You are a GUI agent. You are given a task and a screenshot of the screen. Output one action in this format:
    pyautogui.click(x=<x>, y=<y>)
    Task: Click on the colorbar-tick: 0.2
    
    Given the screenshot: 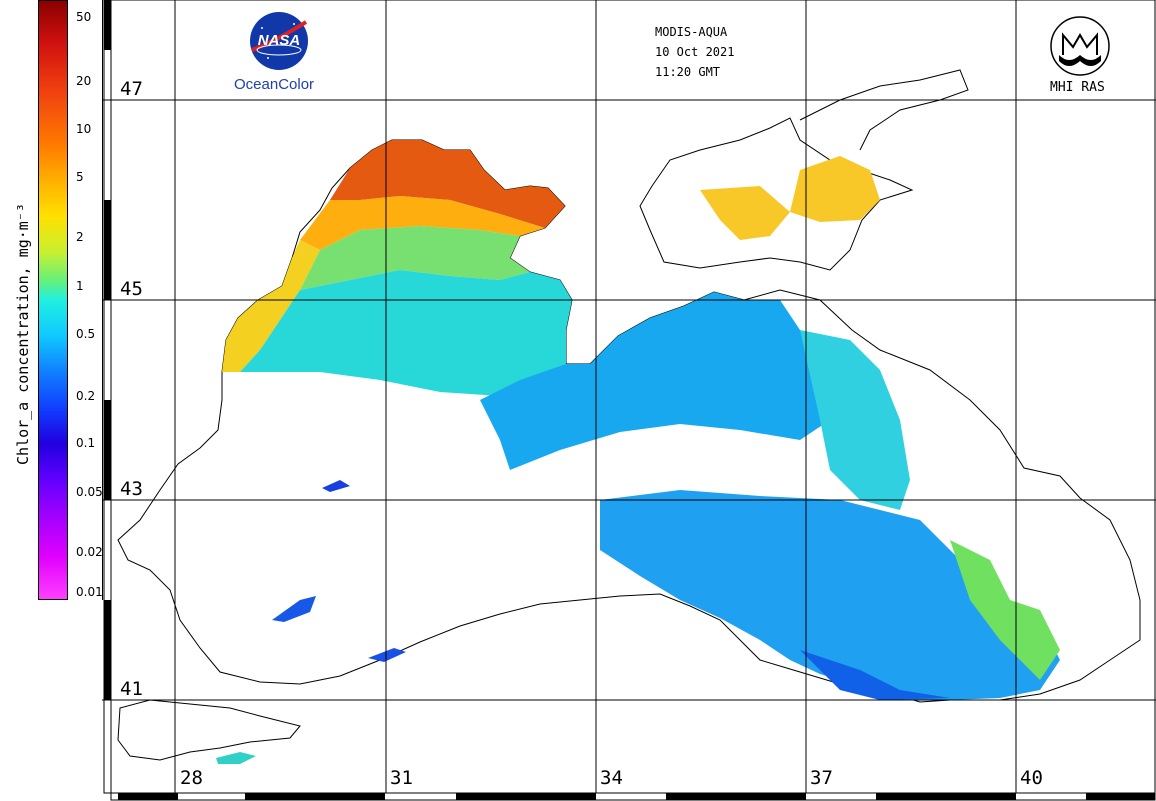 What is the action you would take?
    pyautogui.click(x=86, y=396)
    